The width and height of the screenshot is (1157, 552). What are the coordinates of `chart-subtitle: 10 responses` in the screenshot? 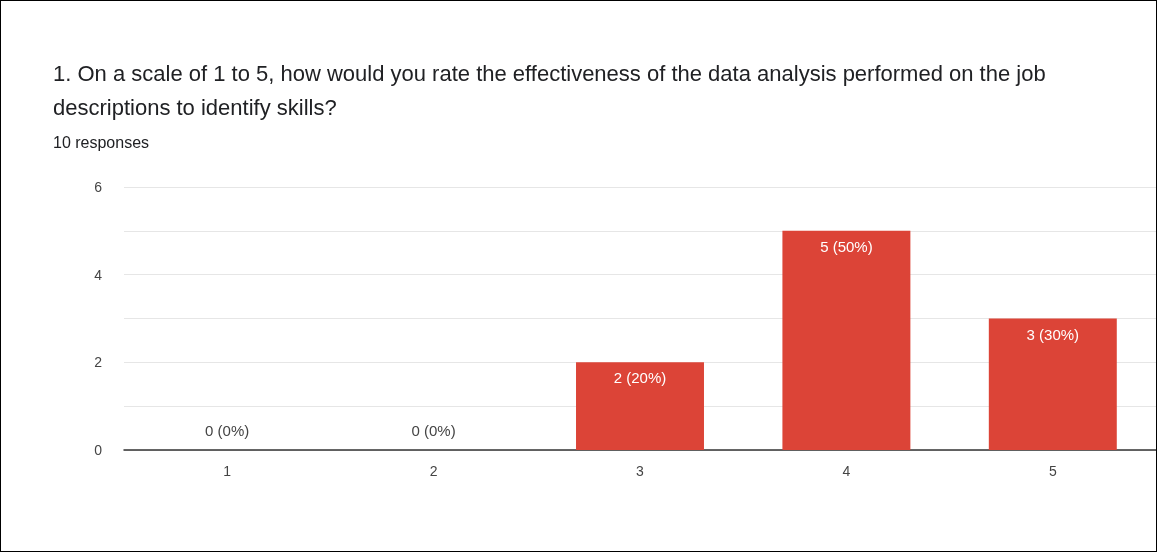 It's located at (101, 142).